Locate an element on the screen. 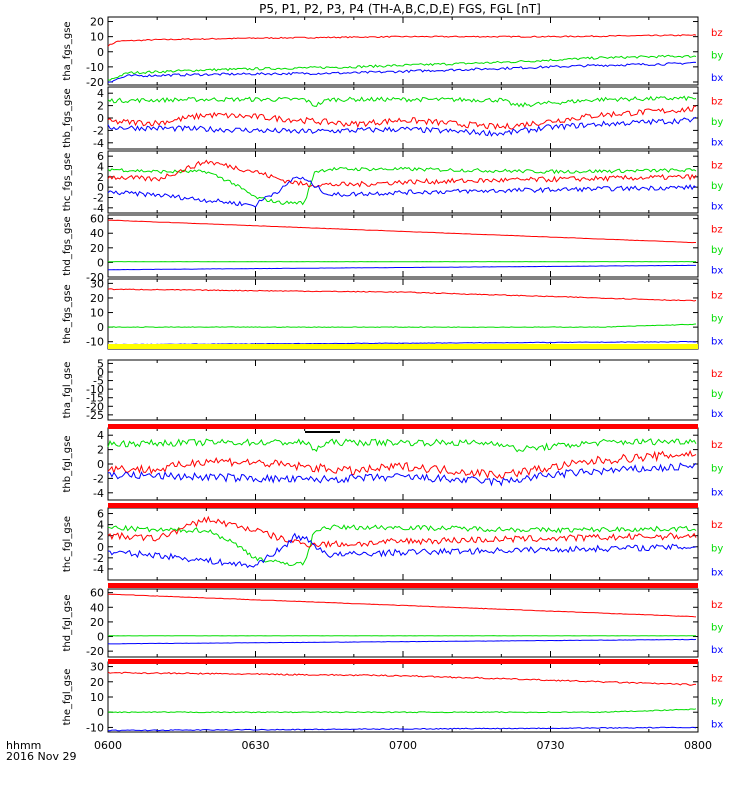 The height and width of the screenshot is (800, 750). y-tick-label: -15 is located at coordinates (95, 398).